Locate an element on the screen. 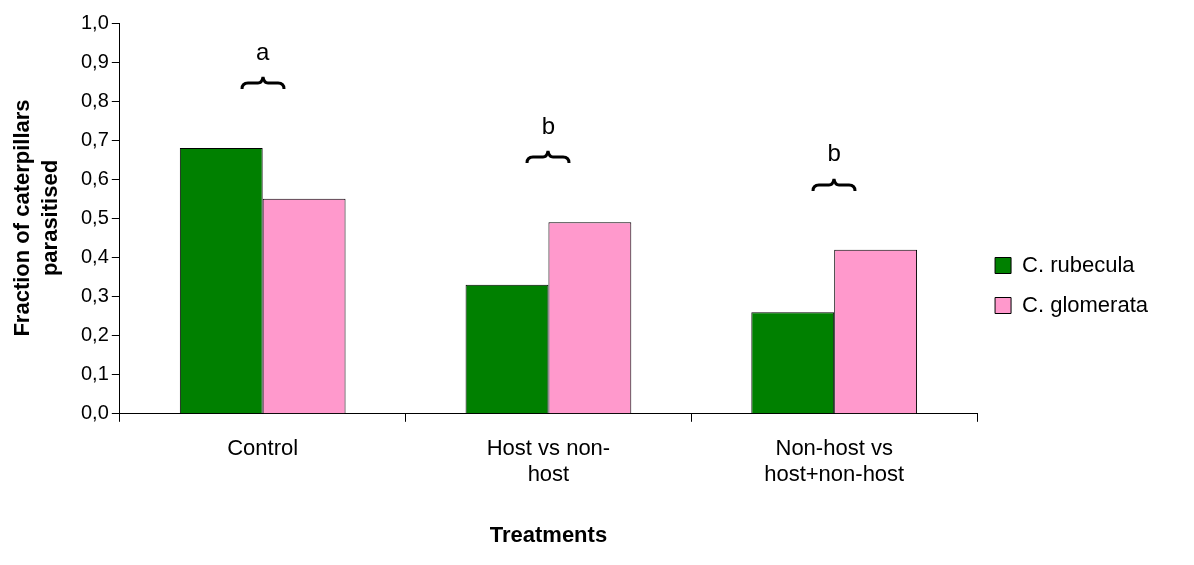 The height and width of the screenshot is (565, 1194). y-tick-label: 0,8 is located at coordinates (94, 99).